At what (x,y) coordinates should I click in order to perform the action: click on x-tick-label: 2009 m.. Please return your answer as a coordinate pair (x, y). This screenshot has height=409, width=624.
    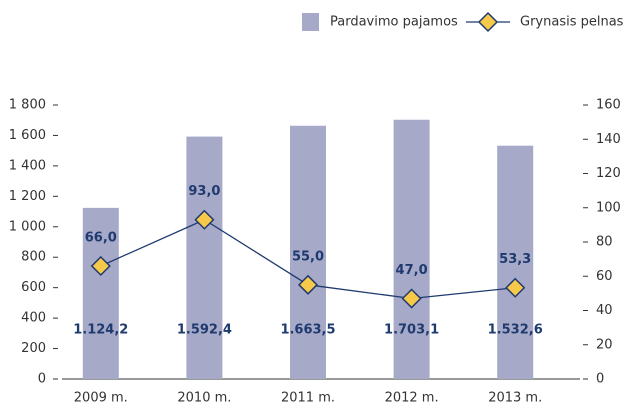
    Looking at the image, I should click on (101, 398).